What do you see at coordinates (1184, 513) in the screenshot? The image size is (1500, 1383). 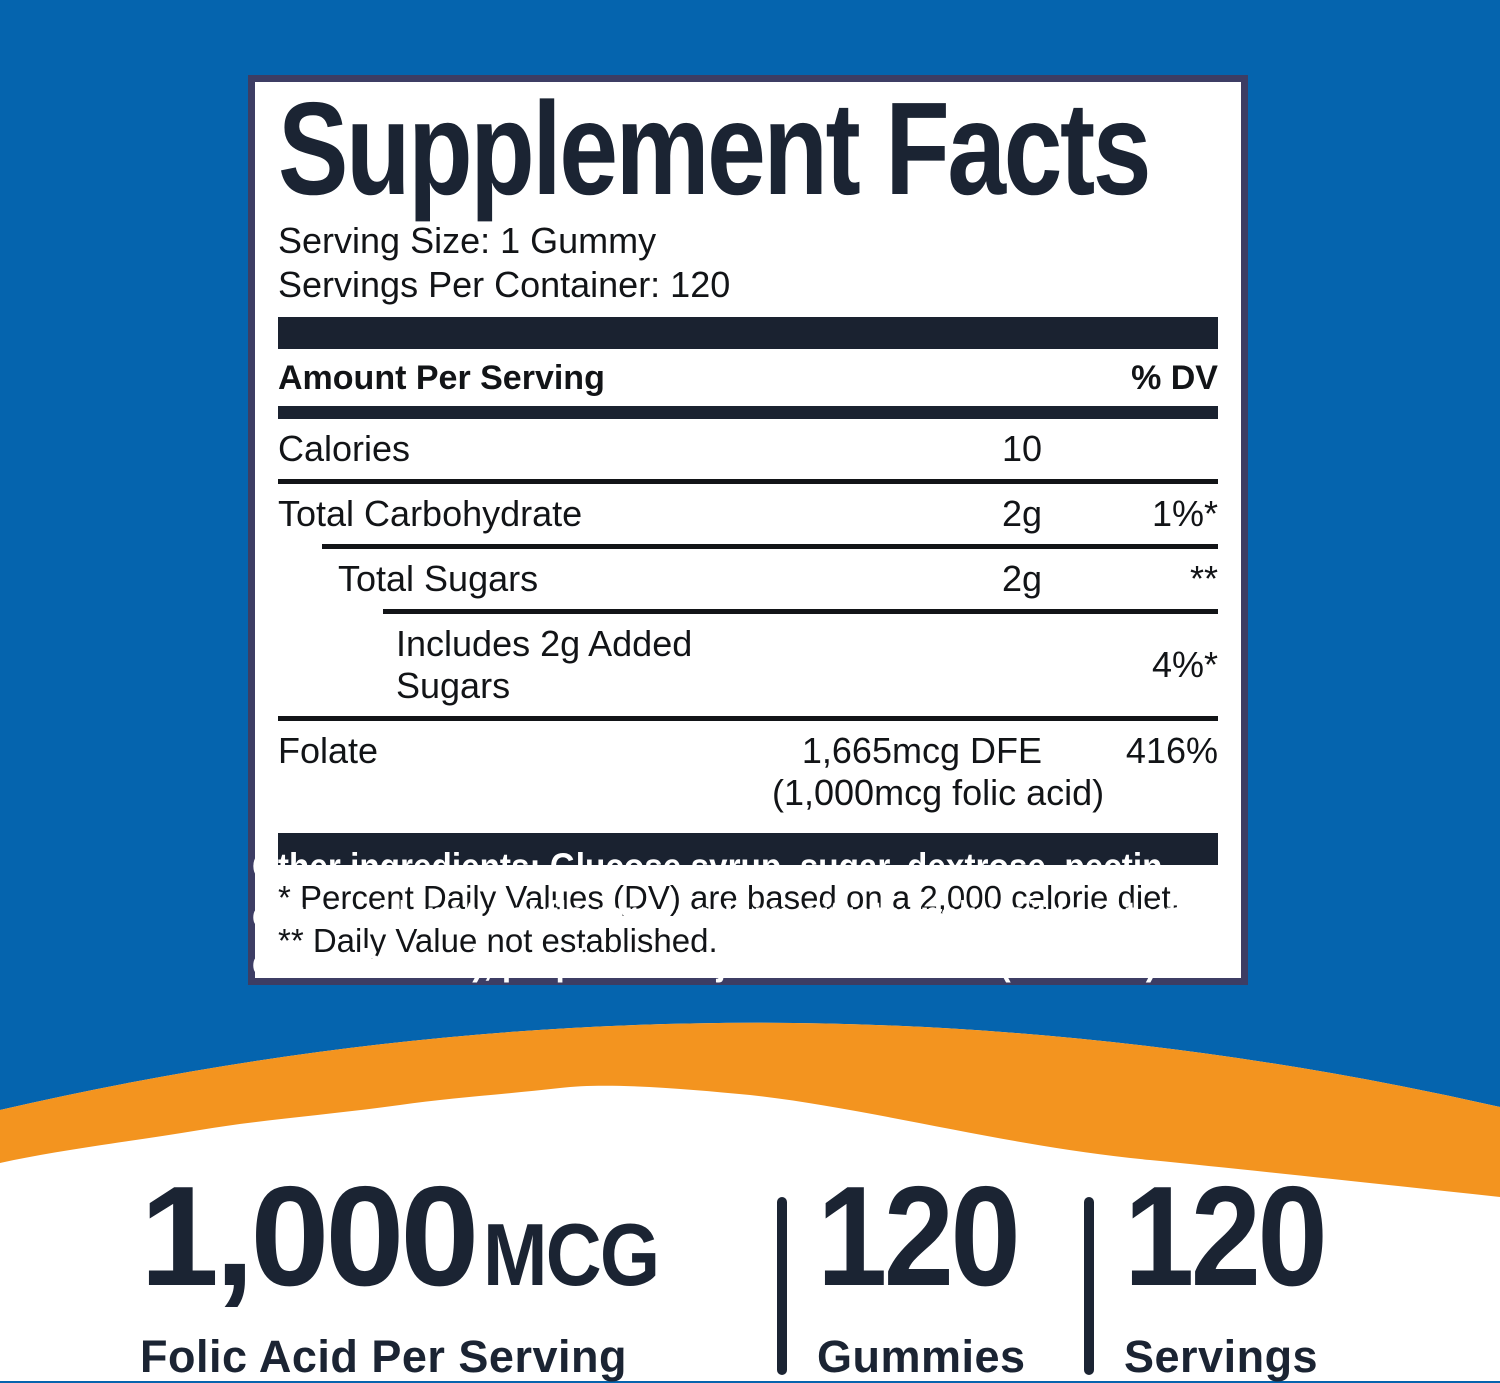 I see `nutrient-dv: 1%*` at bounding box center [1184, 513].